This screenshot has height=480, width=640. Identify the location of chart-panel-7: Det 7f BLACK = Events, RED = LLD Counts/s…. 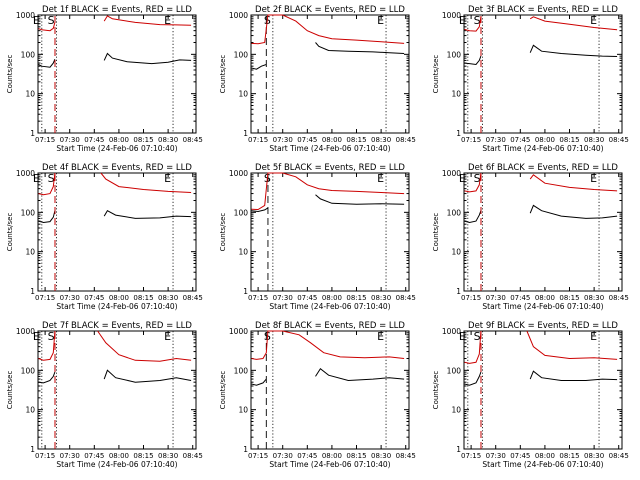
(104, 395).